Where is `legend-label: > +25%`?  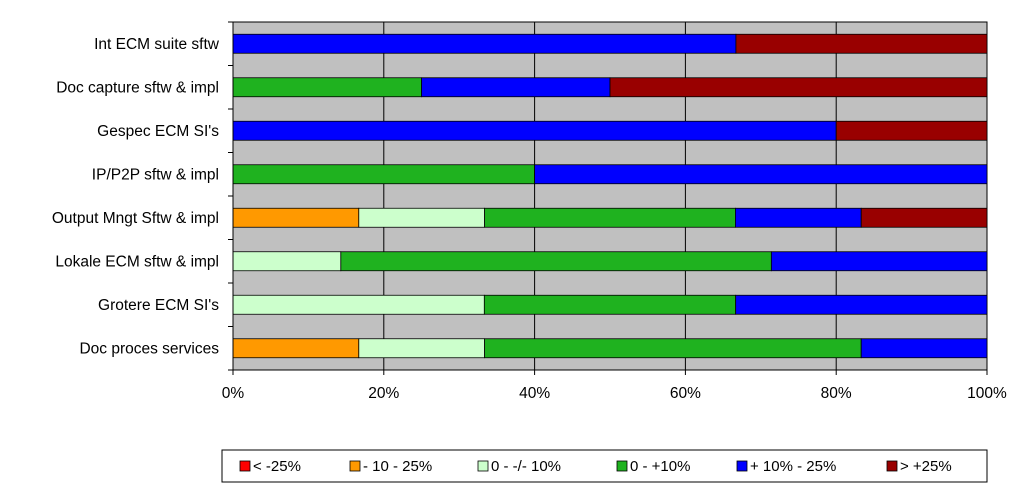
legend-label: > +25% is located at coordinates (926, 466).